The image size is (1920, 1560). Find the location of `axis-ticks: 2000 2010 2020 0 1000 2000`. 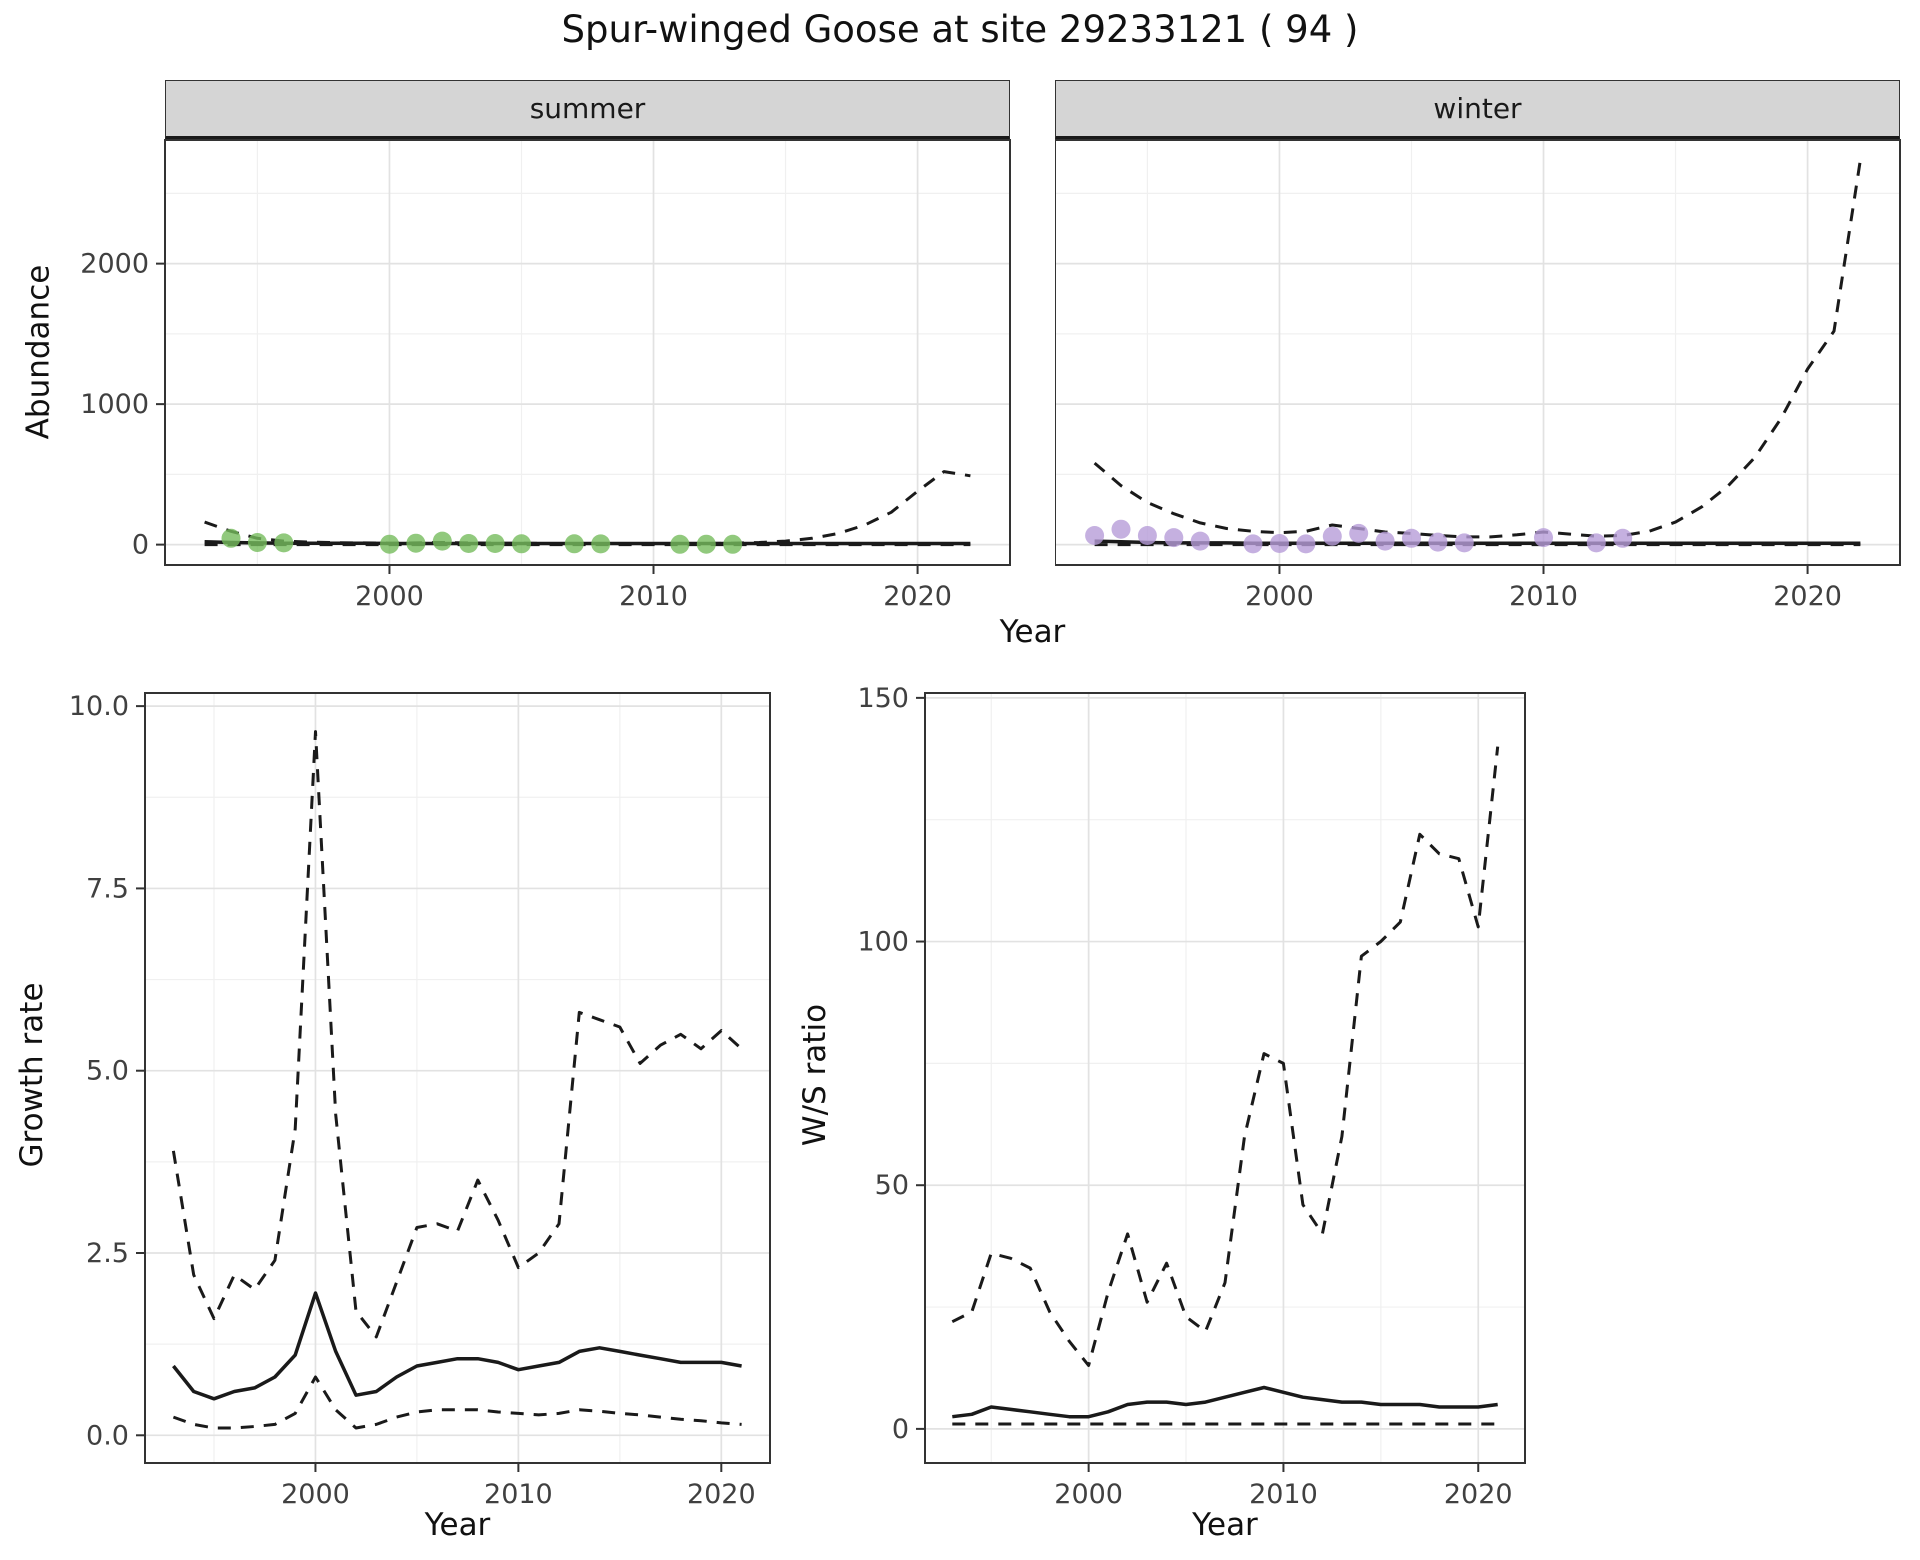

axis-ticks: 2000 2010 2020 0 1000 2000 is located at coordinates (516, 430).